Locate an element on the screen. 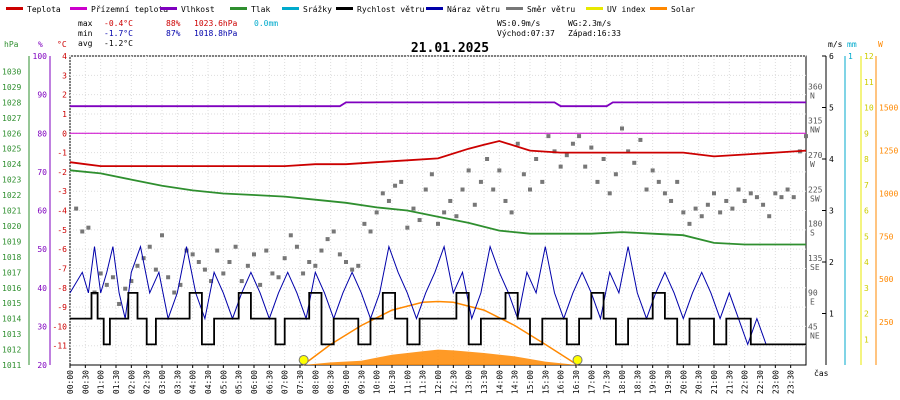 This screenshot has width=900, height=400. uv-tick-label: 7 is located at coordinates (866, 185).